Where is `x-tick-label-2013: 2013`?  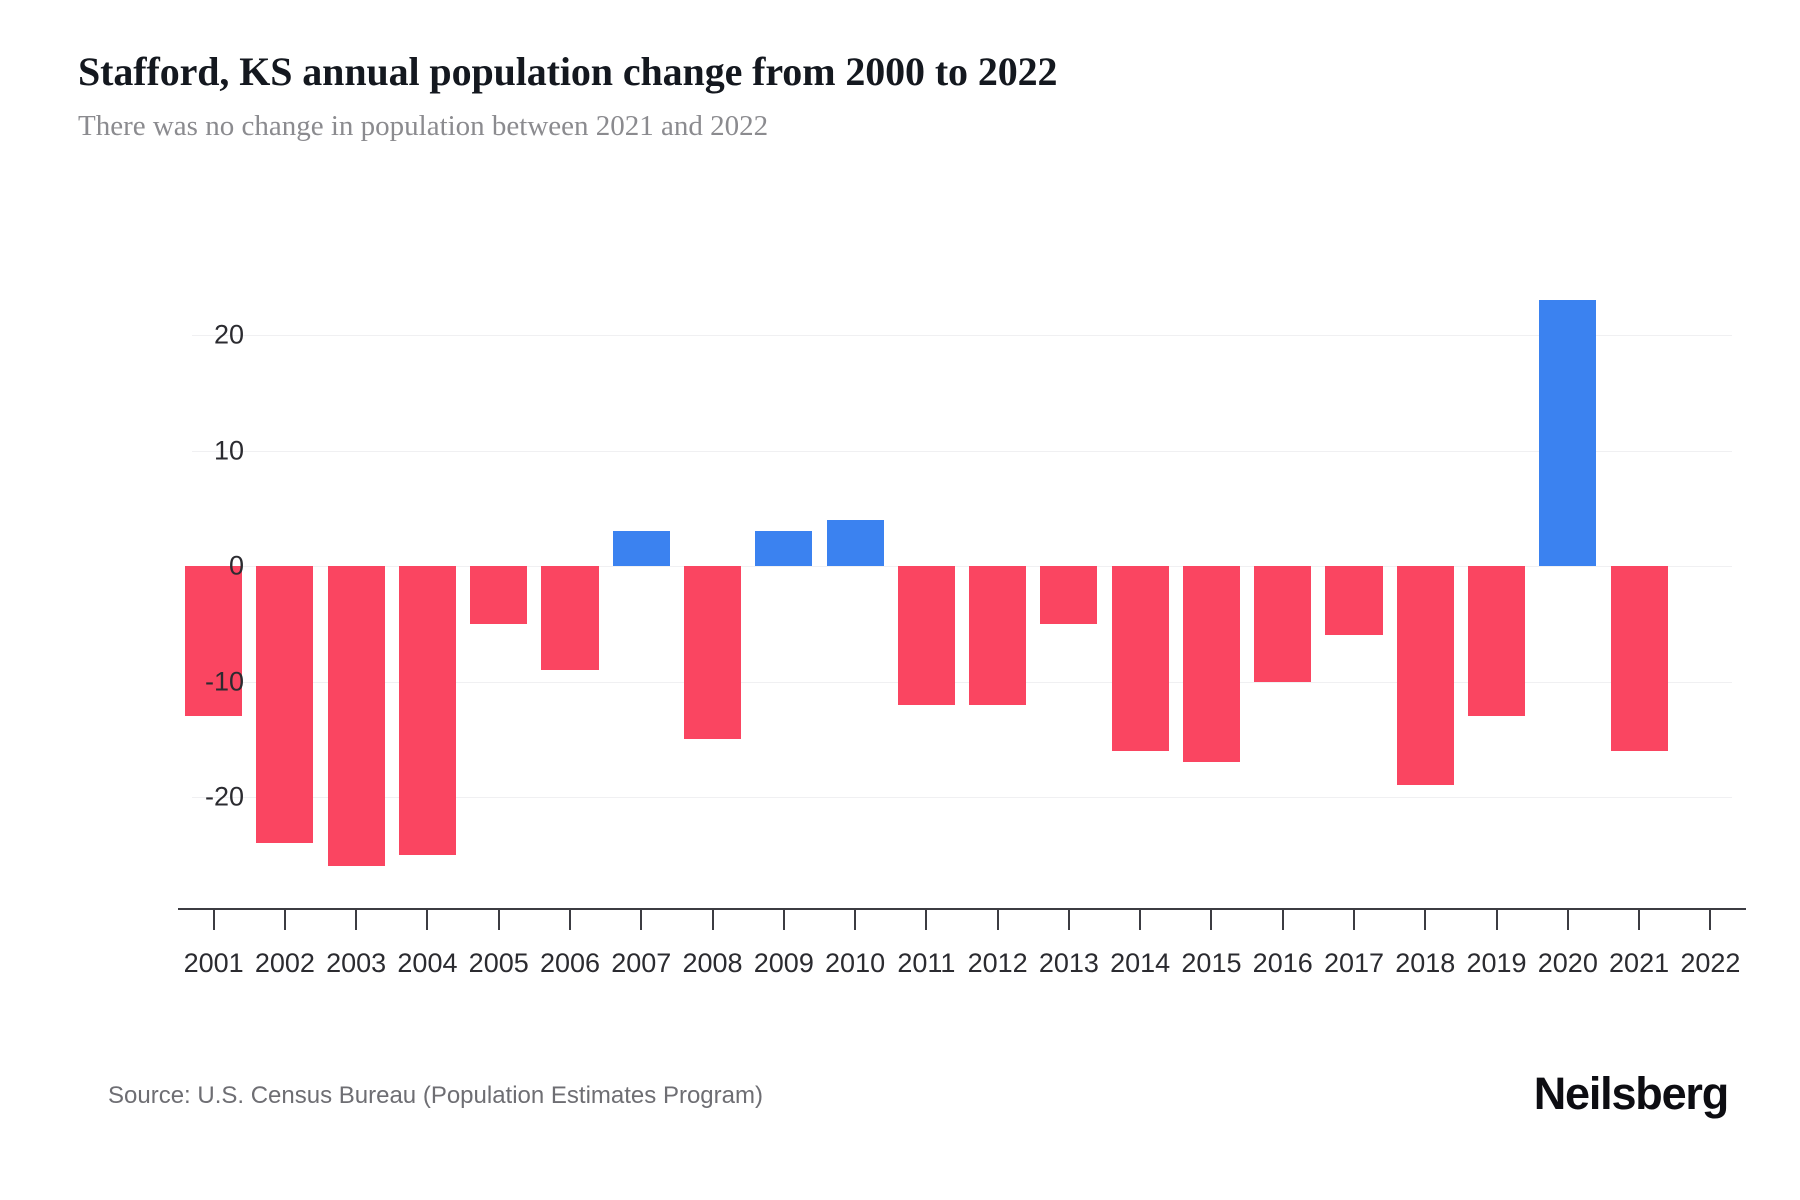 x-tick-label-2013: 2013 is located at coordinates (1068, 963).